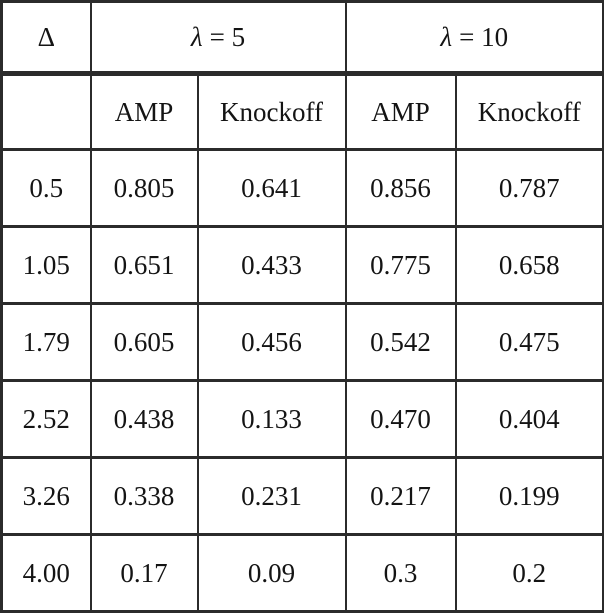  I want to click on cell-value: 0.17, so click(144, 573).